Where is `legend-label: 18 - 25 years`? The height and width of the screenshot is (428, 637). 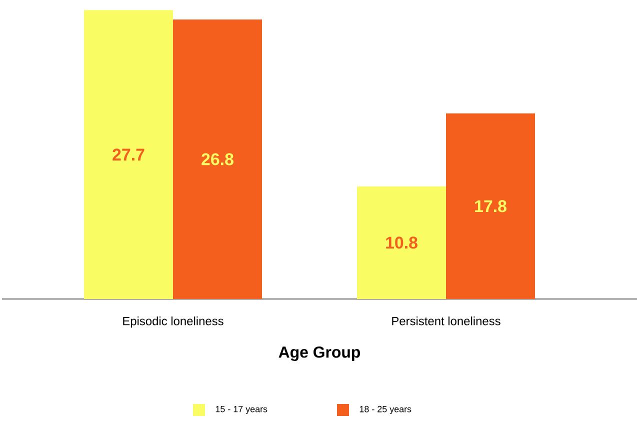 legend-label: 18 - 25 years is located at coordinates (386, 410).